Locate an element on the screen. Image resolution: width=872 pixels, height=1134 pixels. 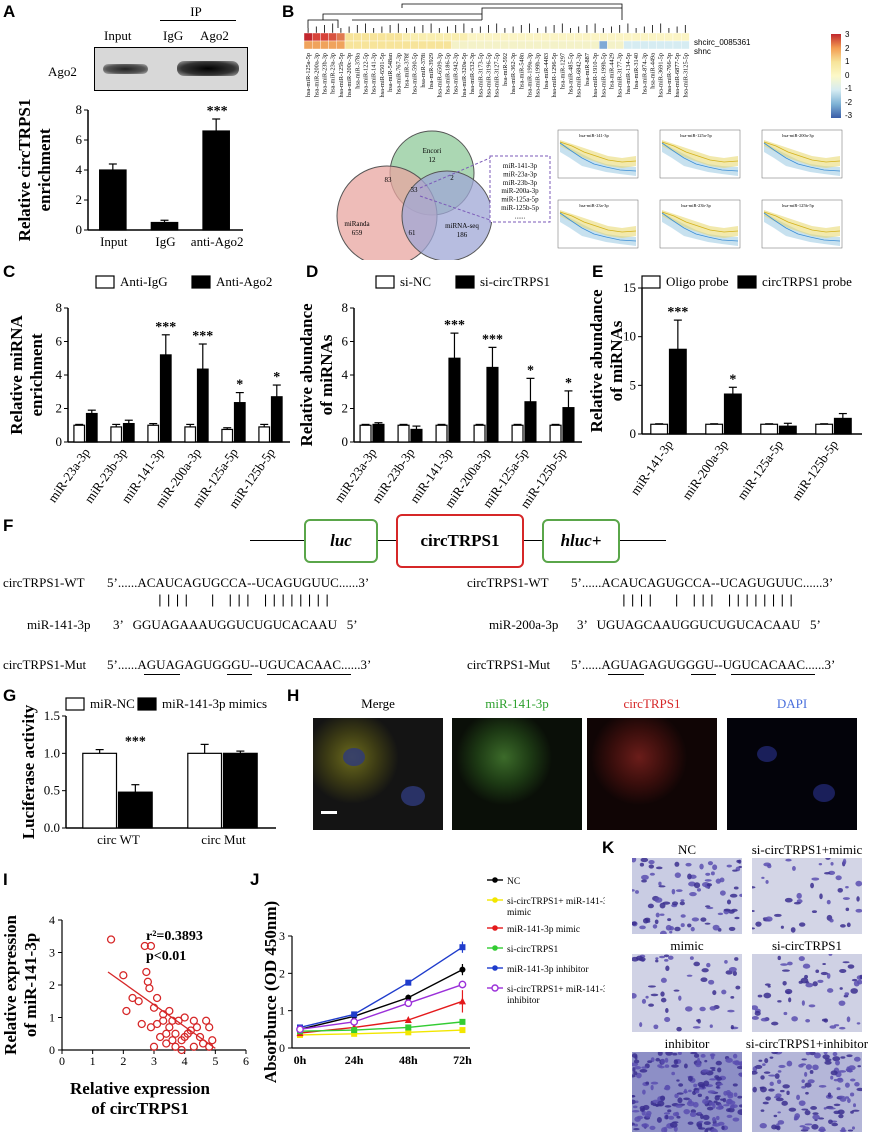
heatmap-mirna-label: hsa-miR-186-5p is located at coordinates (448, 73).